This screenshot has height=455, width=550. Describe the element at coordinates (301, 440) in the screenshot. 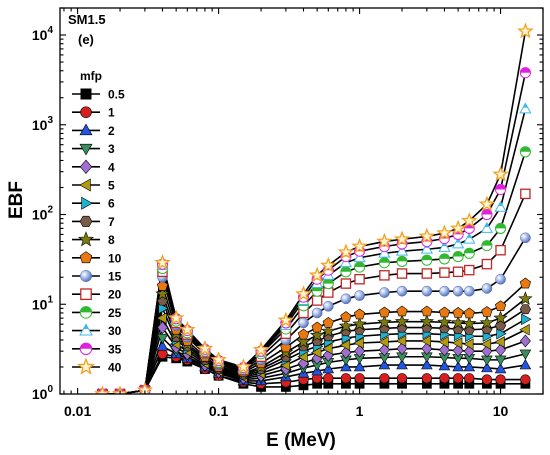

I see `x-axis-title: E (MeV)` at that location.